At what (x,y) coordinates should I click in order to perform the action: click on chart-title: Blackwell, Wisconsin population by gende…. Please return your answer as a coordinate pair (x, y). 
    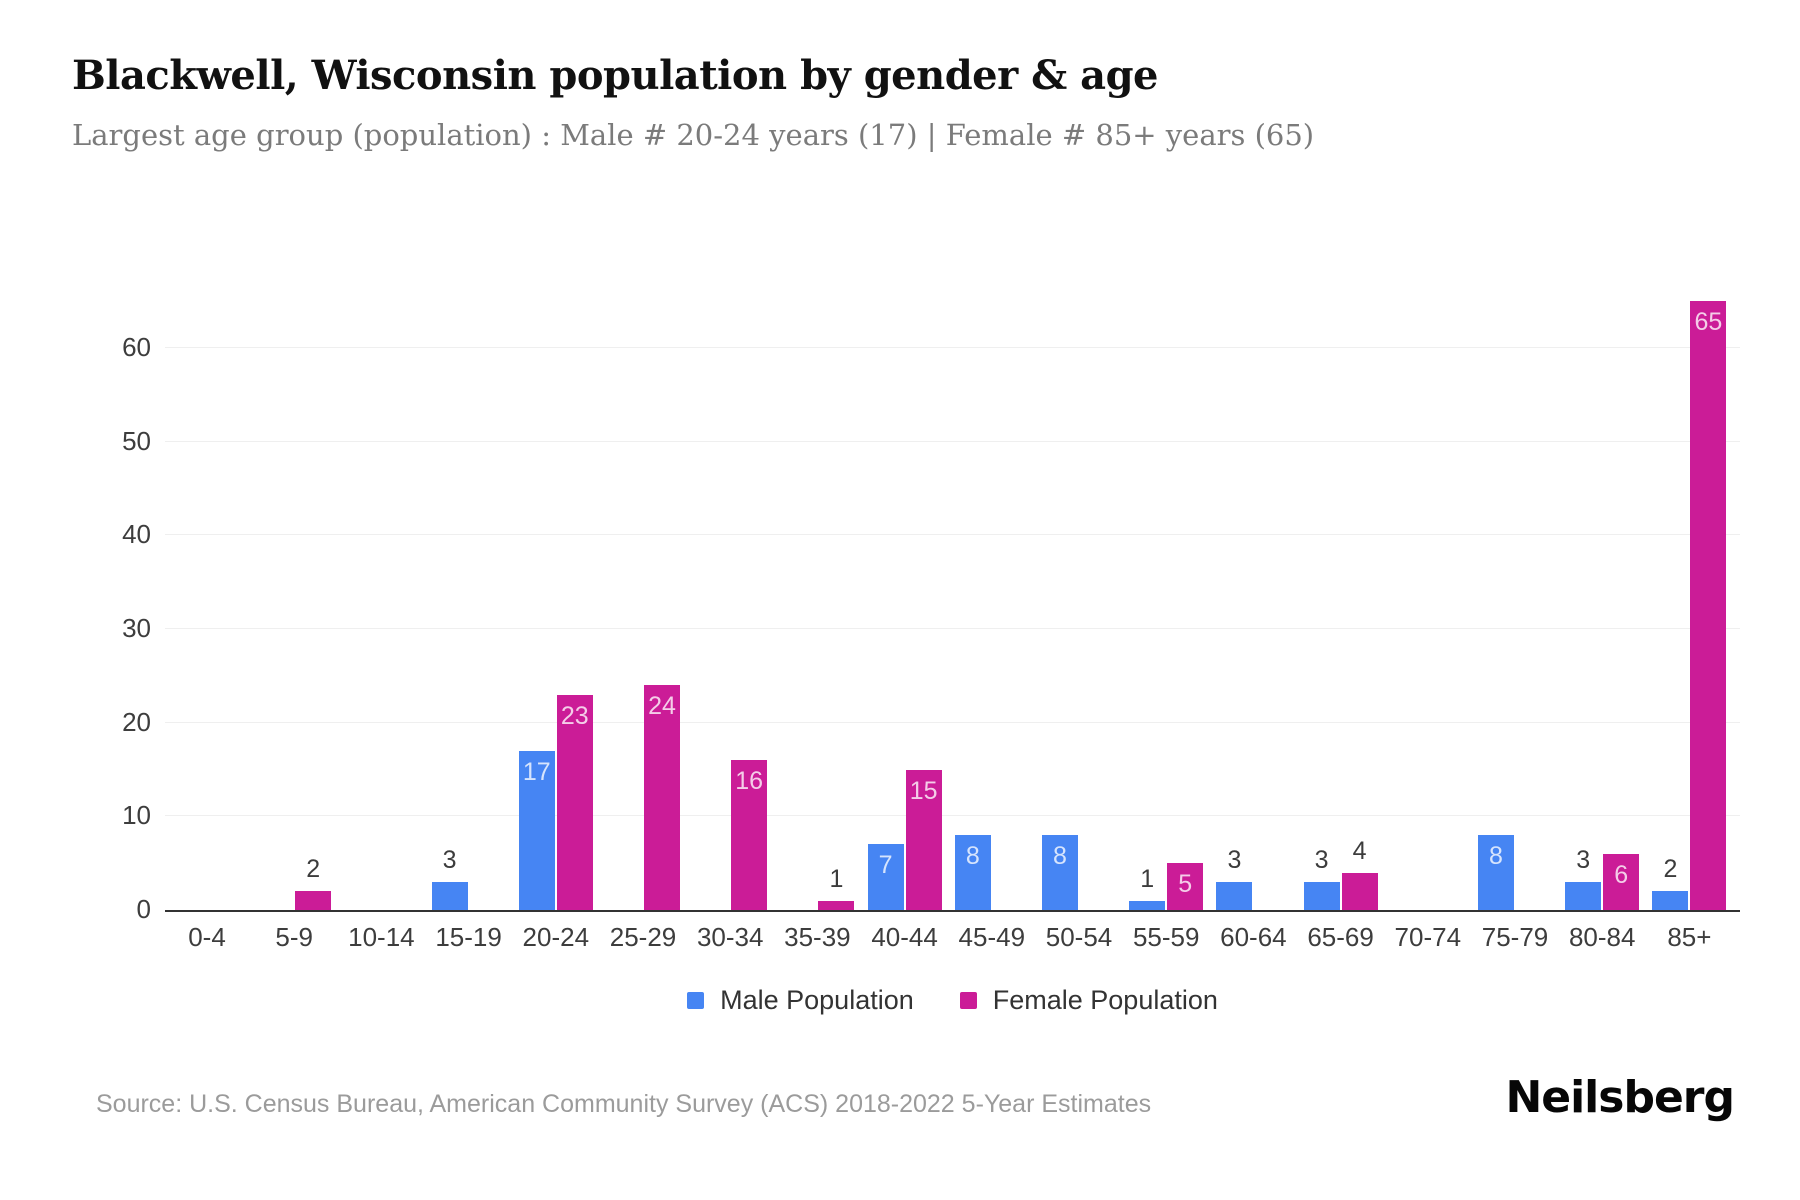
    Looking at the image, I should click on (615, 75).